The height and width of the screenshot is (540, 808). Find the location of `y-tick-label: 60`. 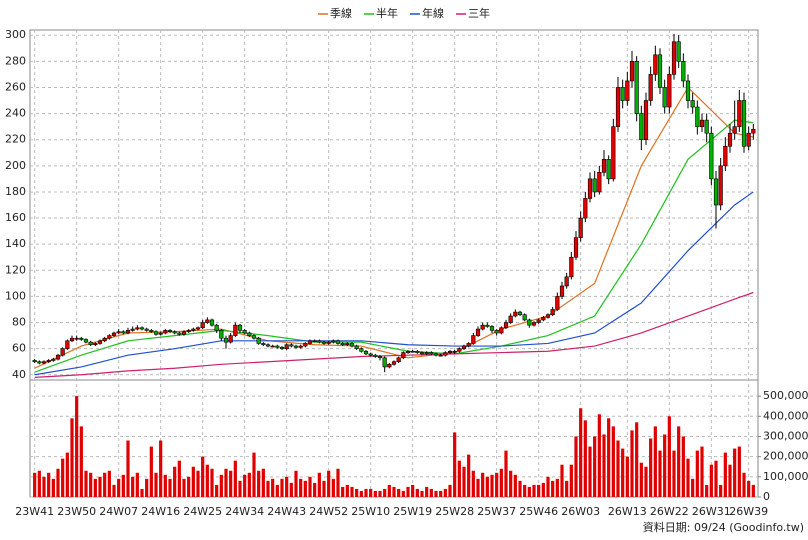

y-tick-label: 60 is located at coordinates (19, 348).